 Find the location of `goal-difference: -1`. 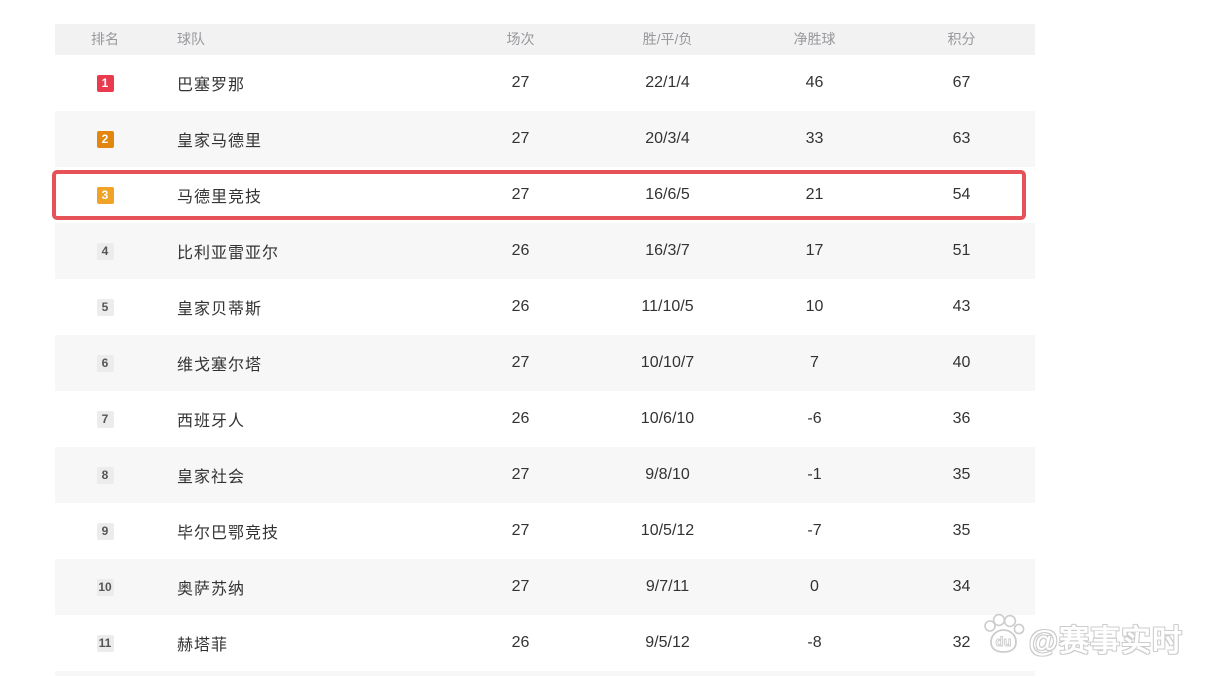

goal-difference: -1 is located at coordinates (814, 474).